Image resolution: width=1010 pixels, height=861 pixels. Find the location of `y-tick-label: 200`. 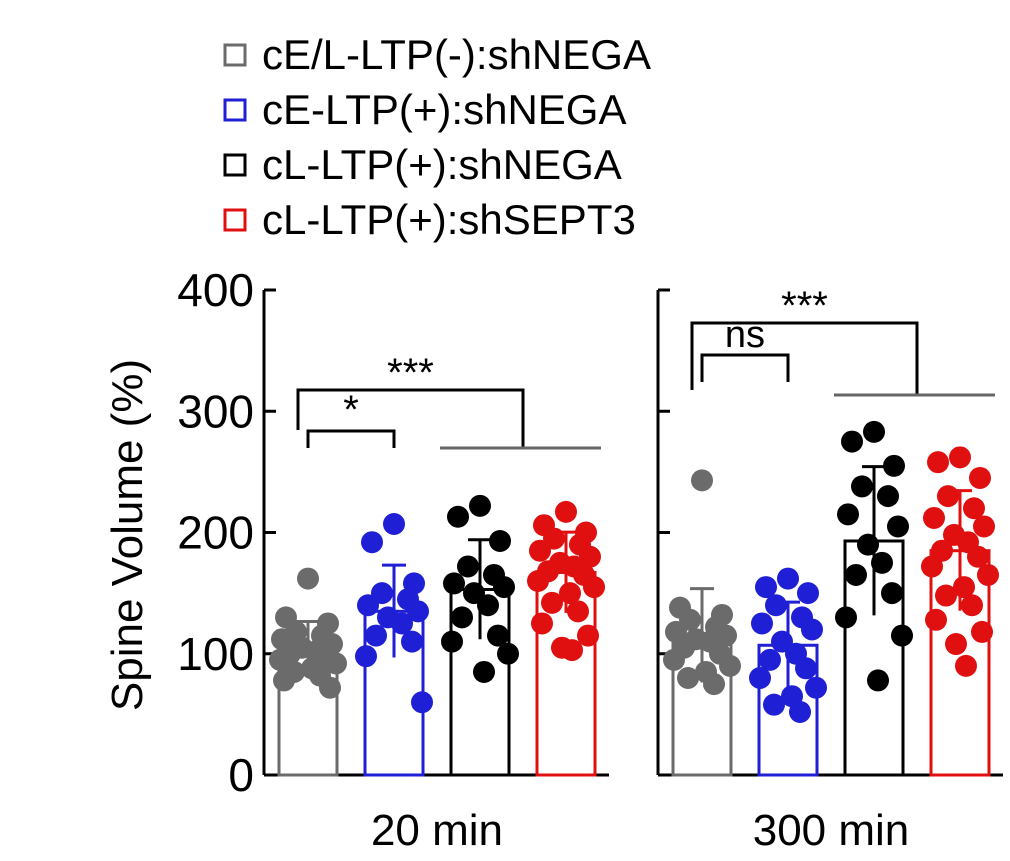

y-tick-label: 200 is located at coordinates (215, 533).